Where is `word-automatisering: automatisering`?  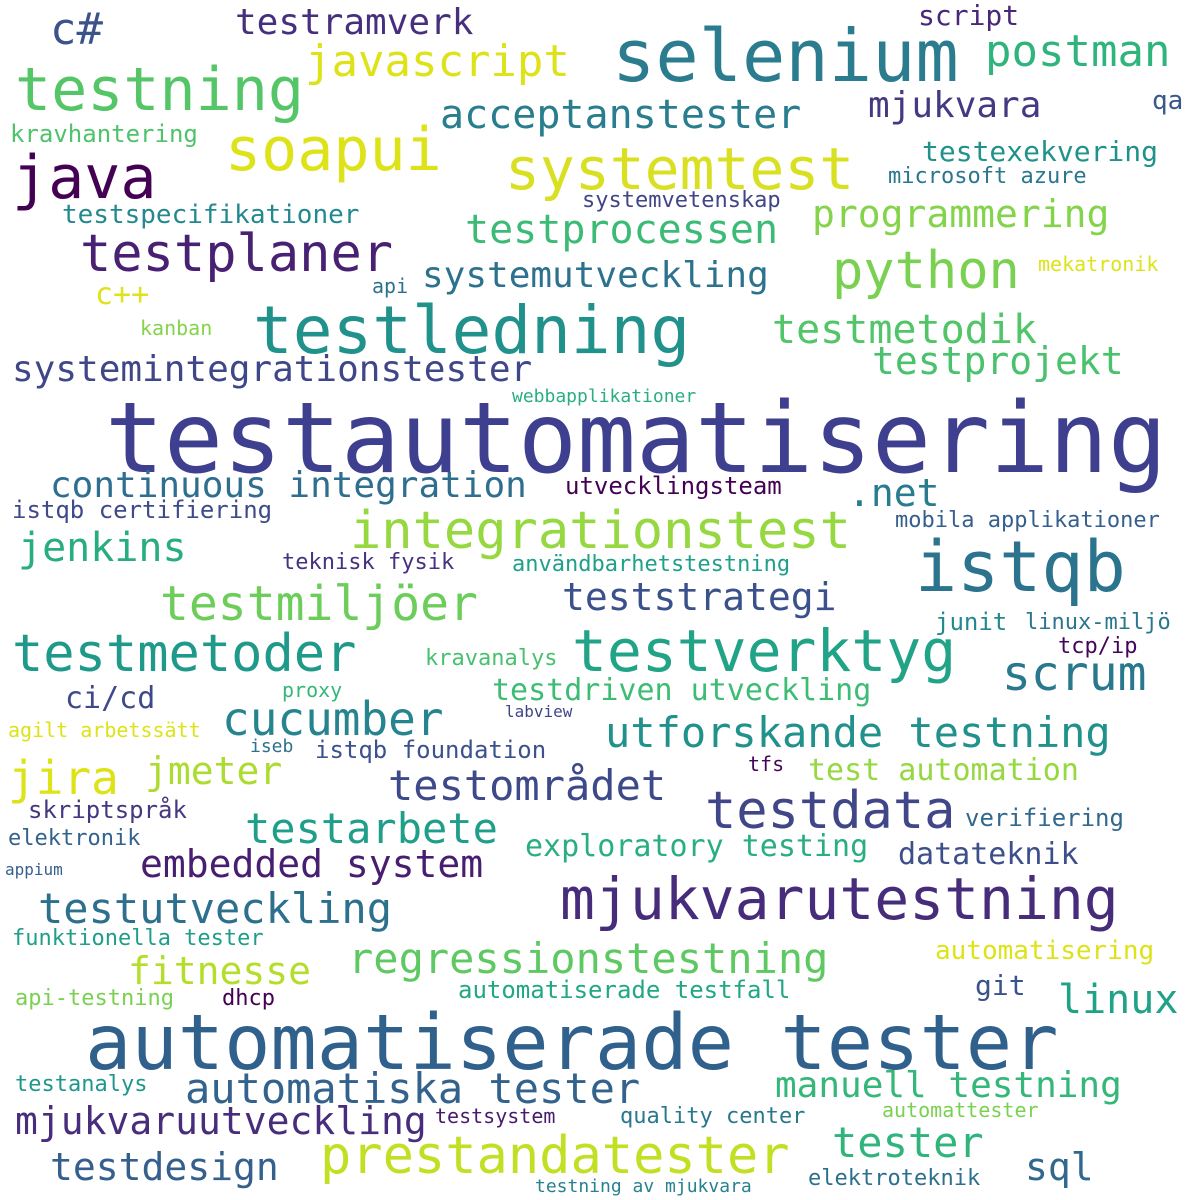 word-automatisering: automatisering is located at coordinates (1045, 951).